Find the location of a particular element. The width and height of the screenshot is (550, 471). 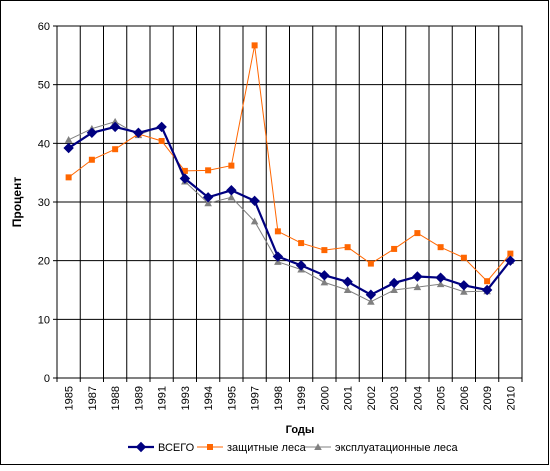

x-tick-label: 2002 is located at coordinates (372, 398).